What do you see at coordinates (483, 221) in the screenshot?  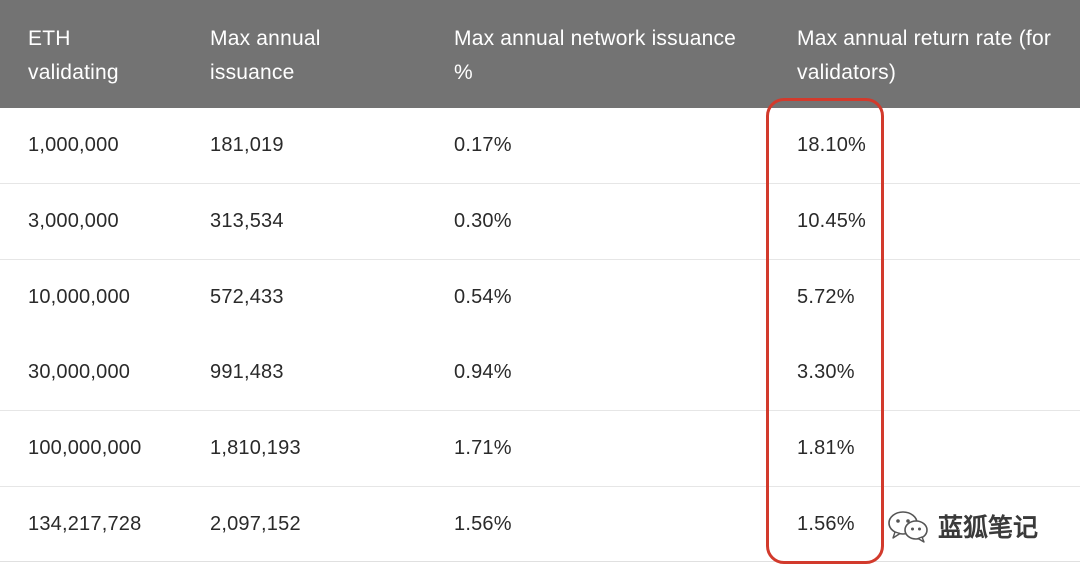 I see `cell-network-issuance-percent: 0.30%` at bounding box center [483, 221].